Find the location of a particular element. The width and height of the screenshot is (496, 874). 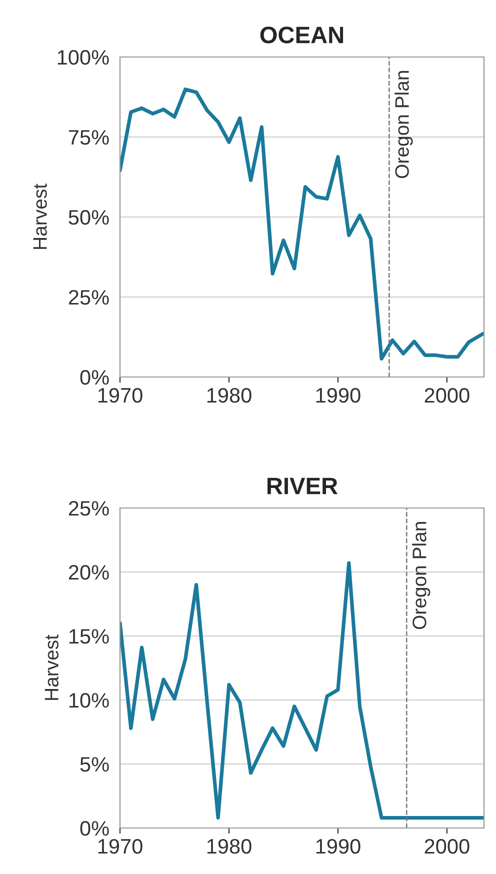

y-tick-label: 15% is located at coordinates (89, 636).